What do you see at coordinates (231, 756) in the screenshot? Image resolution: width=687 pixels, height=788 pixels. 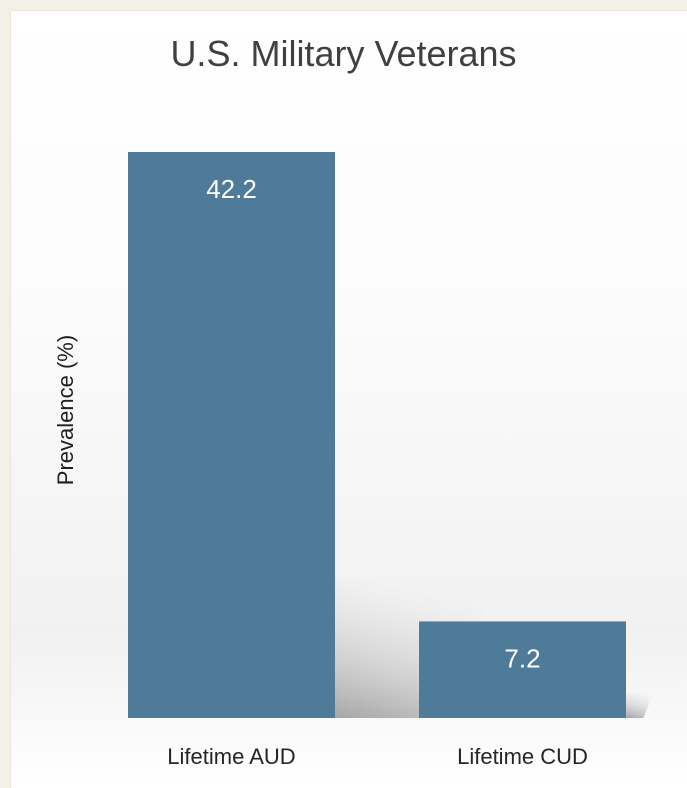 I see `x-tick-label: Lifetime AUD` at bounding box center [231, 756].